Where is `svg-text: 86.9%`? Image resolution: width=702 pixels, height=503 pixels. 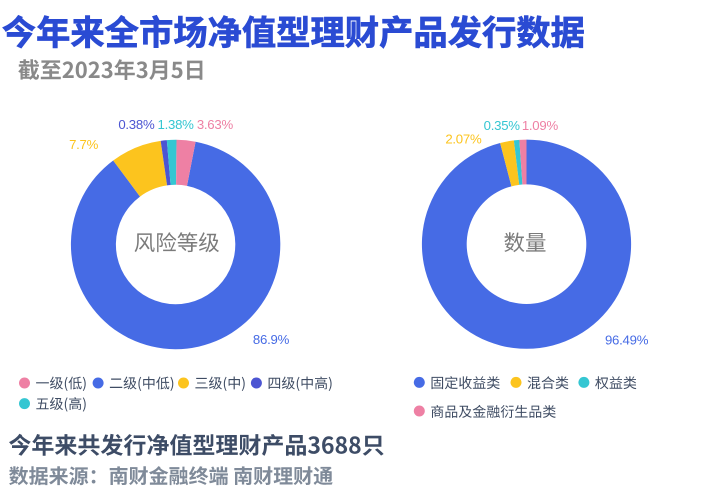 svg-text: 86.9% is located at coordinates (271, 339).